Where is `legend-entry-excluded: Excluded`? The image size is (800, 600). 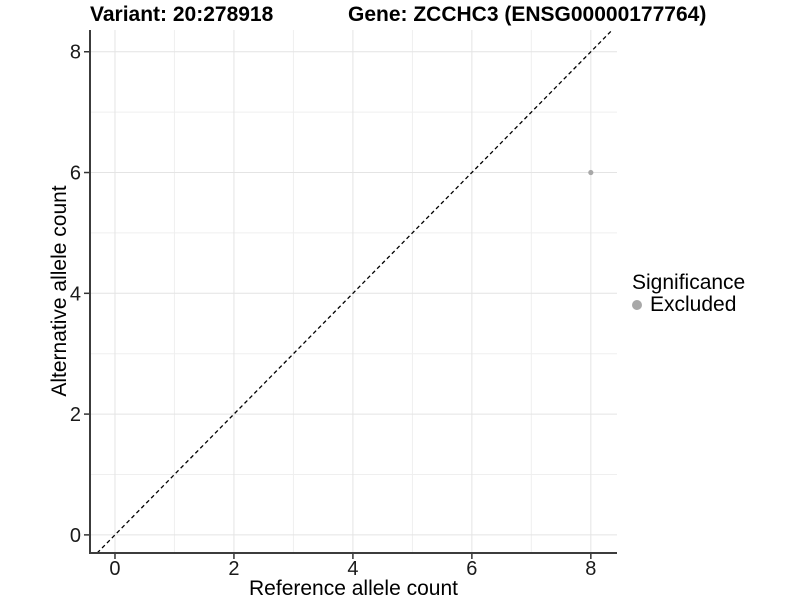
legend-entry-excluded: Excluded is located at coordinates (688, 304).